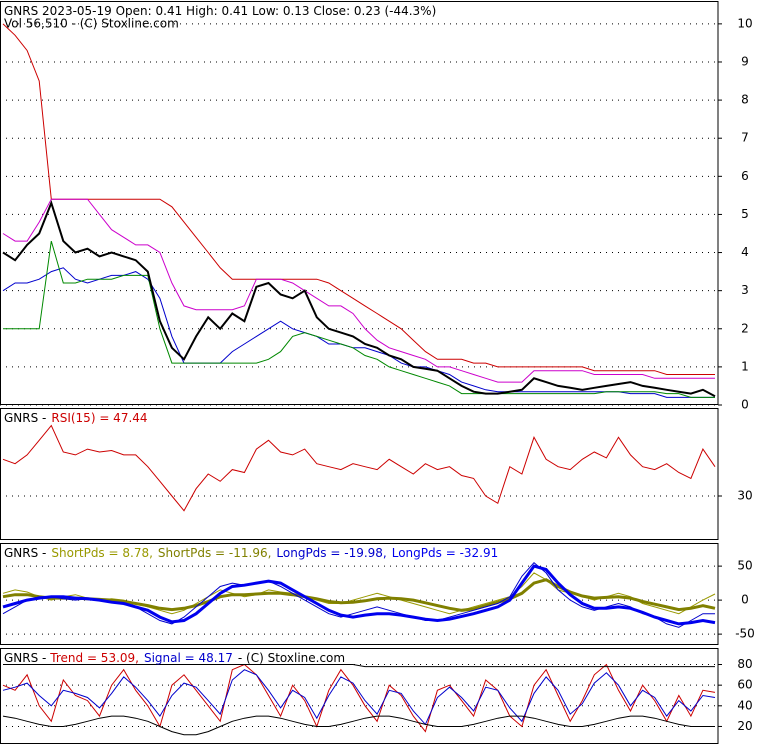 This screenshot has width=780, height=745. I want to click on y-tick-label: 5, so click(745, 214).